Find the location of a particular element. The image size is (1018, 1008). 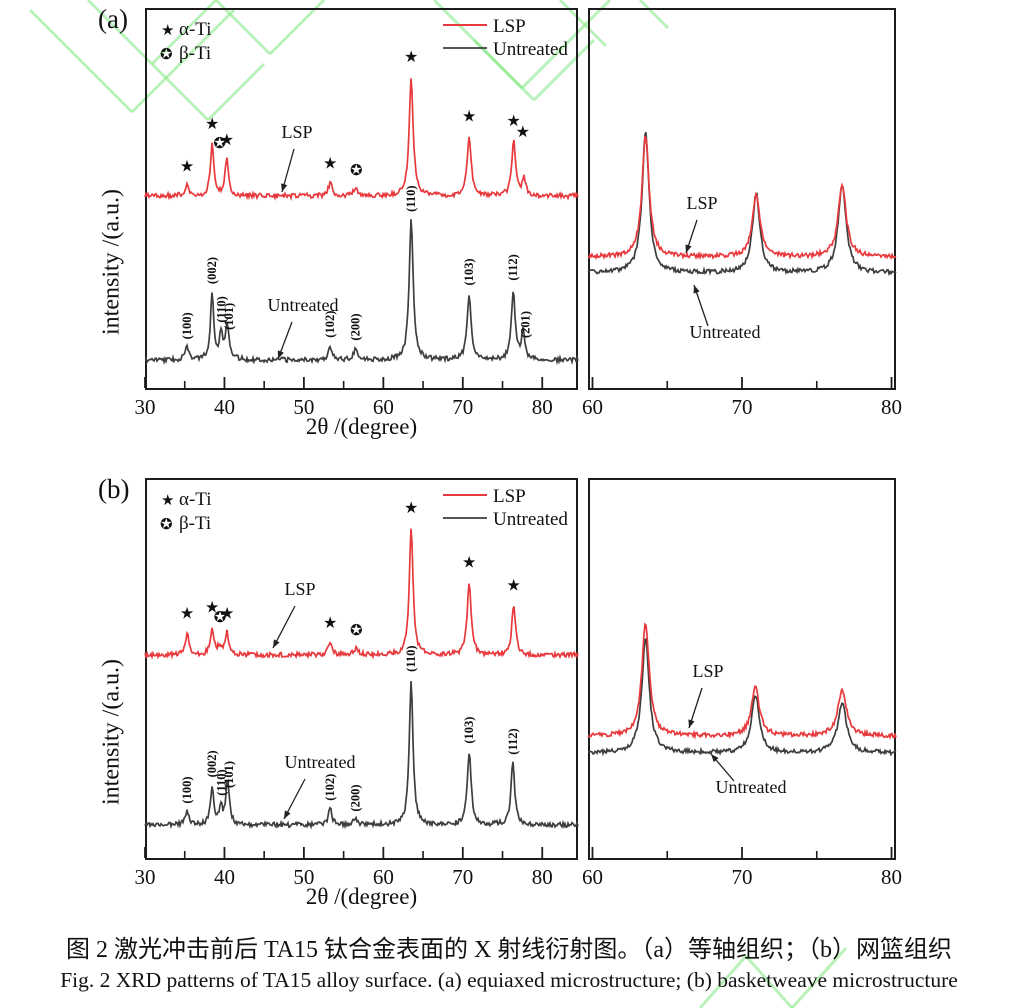

x-axis-title-b: 2θ /(degree) is located at coordinates (361, 896).